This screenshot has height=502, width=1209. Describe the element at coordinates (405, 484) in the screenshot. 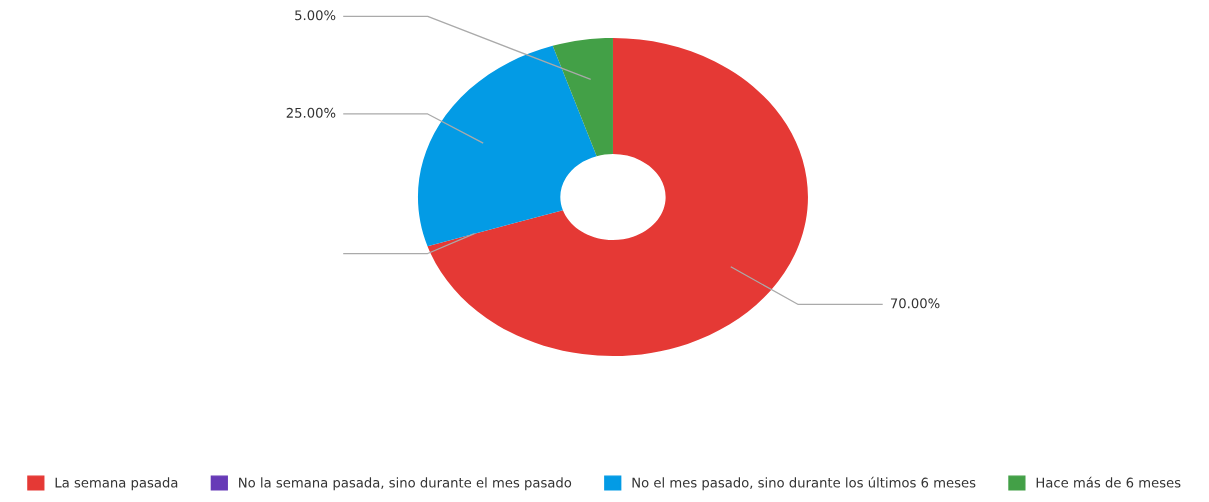

I see `legend-label: No la semana pasada, sino durante el mes pasado` at that location.